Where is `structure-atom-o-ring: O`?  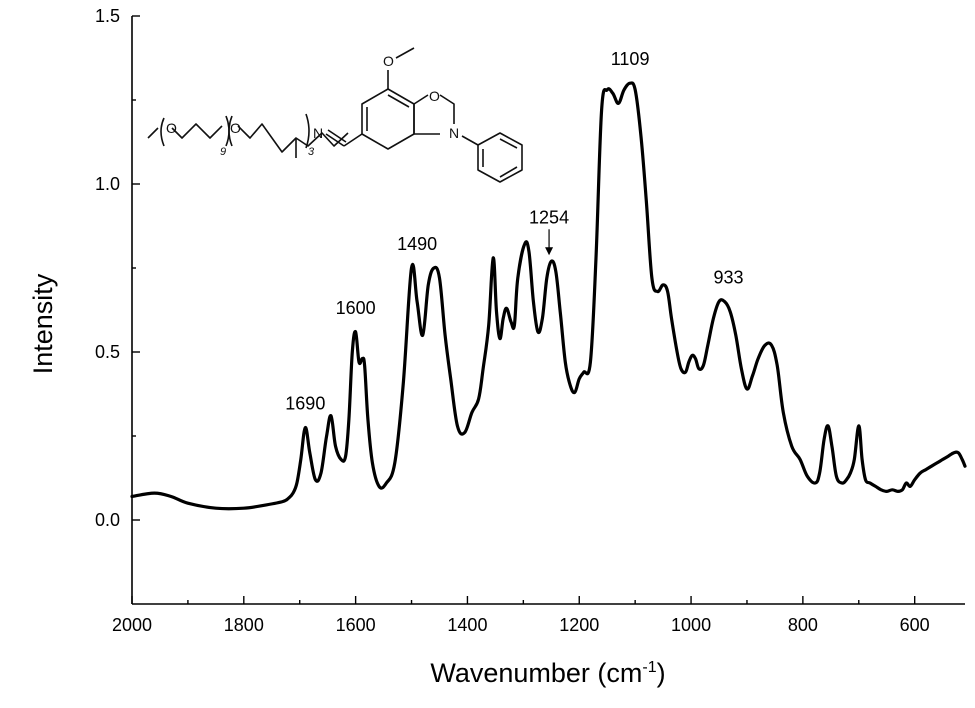 structure-atom-o-ring: O is located at coordinates (434, 96).